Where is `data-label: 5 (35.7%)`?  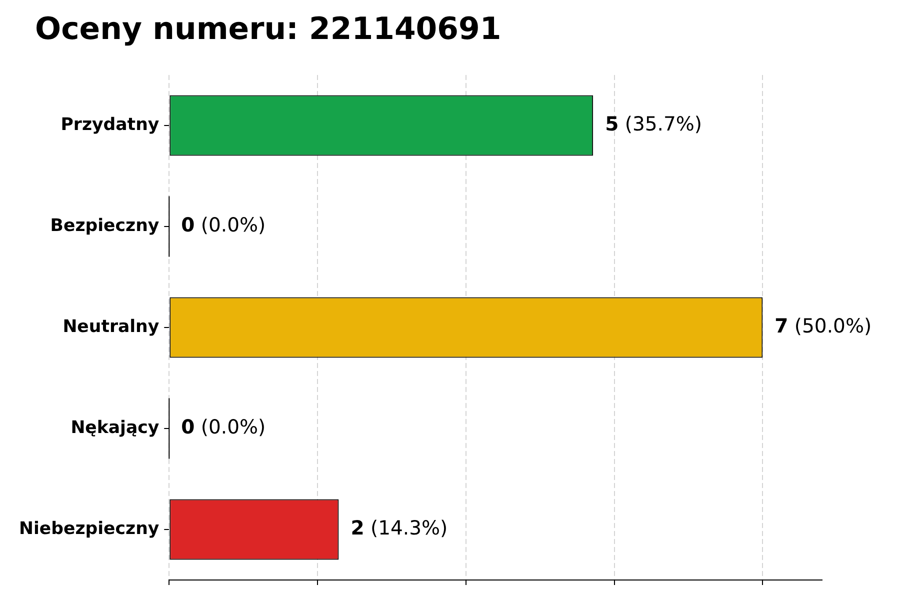 data-label: 5 (35.7%) is located at coordinates (653, 124).